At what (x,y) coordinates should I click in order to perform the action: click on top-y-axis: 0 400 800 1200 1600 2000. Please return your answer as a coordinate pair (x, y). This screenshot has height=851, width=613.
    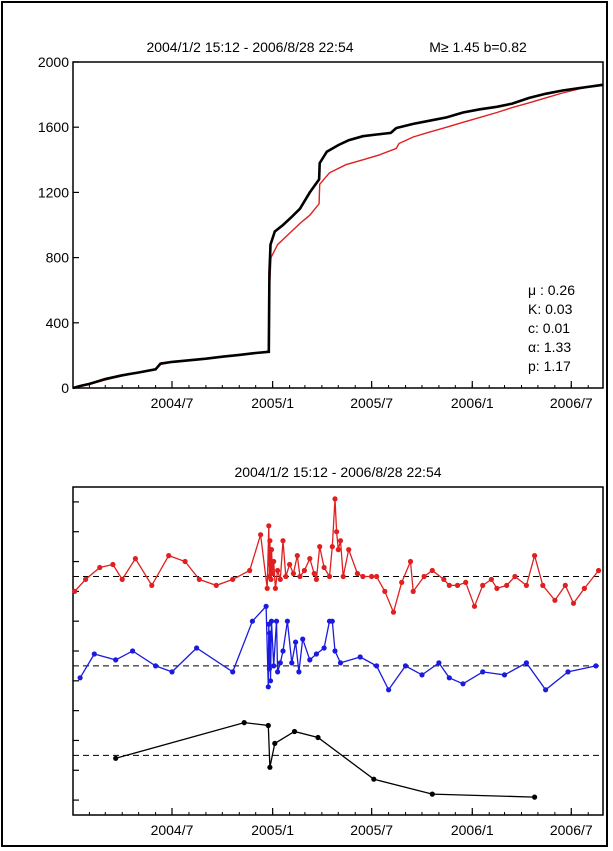
    Looking at the image, I should click on (58, 225).